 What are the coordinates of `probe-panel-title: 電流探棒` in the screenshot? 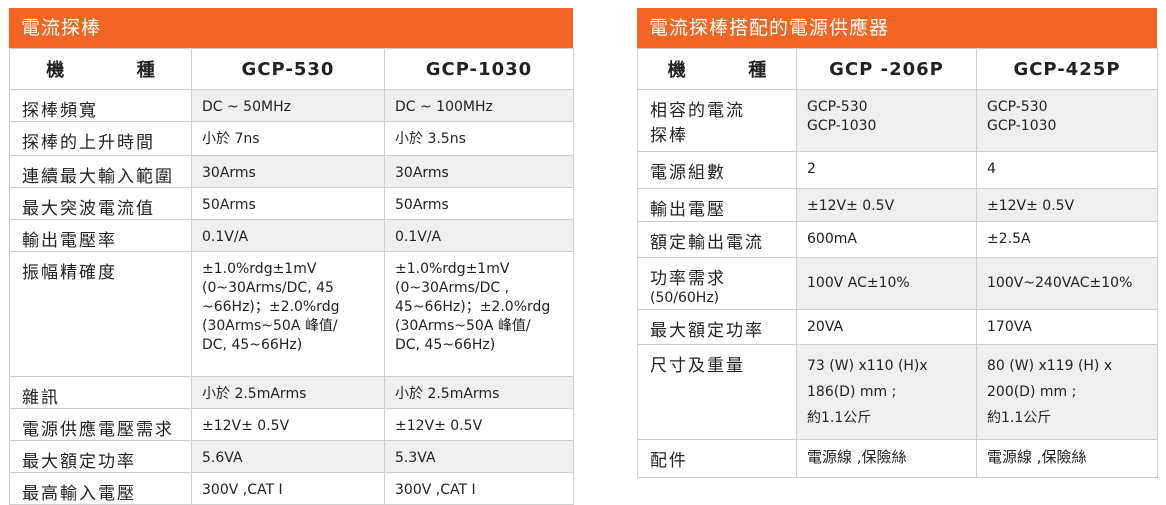 It's located at (291, 28).